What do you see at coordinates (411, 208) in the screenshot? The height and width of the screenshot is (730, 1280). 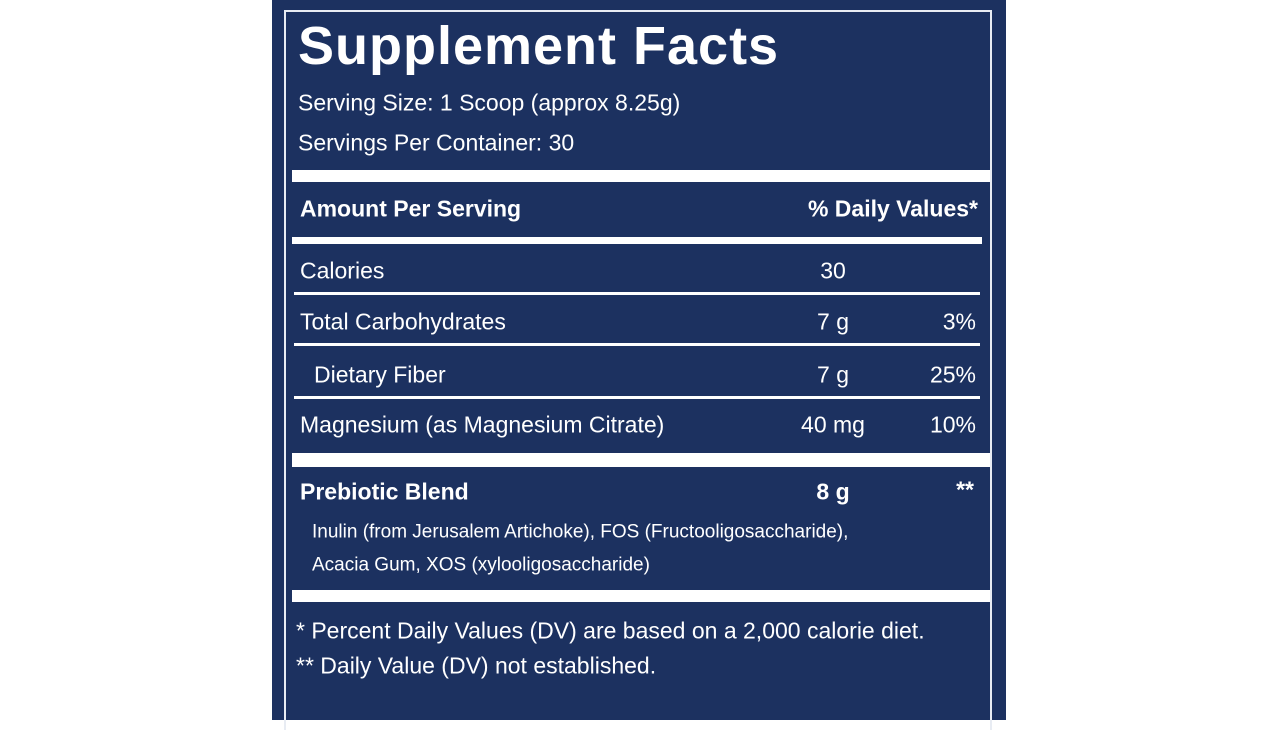 I see `header-amount: Amount Per Serving` at bounding box center [411, 208].